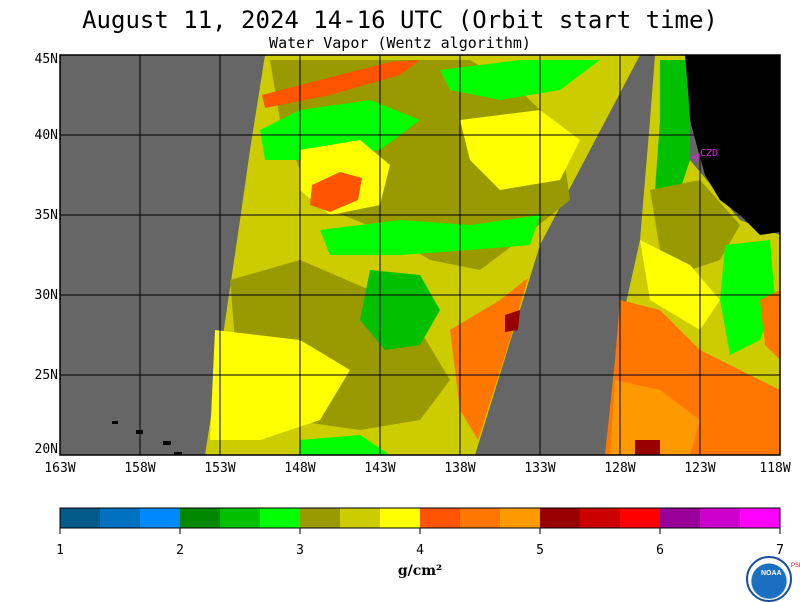 The height and width of the screenshot is (602, 800). What do you see at coordinates (300, 550) in the screenshot?
I see `colorbar-tick-label: 3` at bounding box center [300, 550].